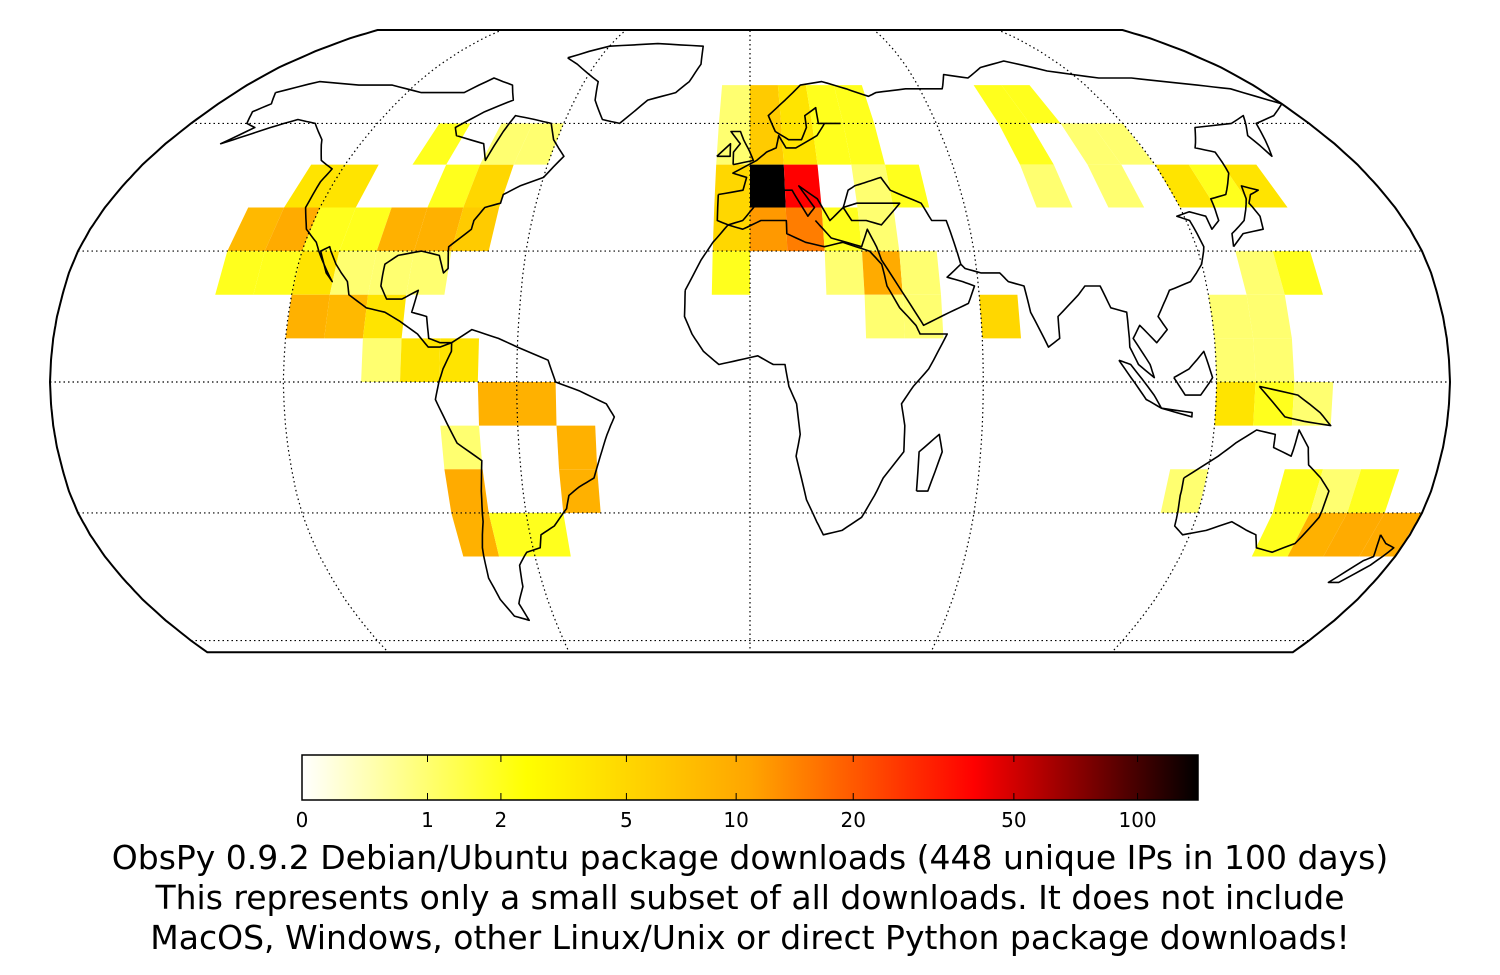 Image resolution: width=1500 pixels, height=975 pixels. Describe the element at coordinates (750, 777) in the screenshot. I see `colorbar-gradient` at that location.